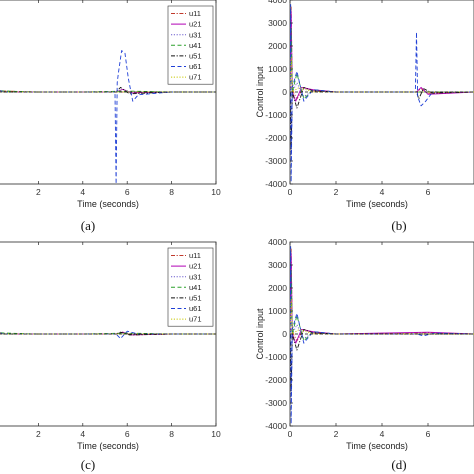 The width and height of the screenshot is (474, 474). What do you see at coordinates (382, 118) in the screenshot?
I see `series-line-u51` at bounding box center [382, 118].